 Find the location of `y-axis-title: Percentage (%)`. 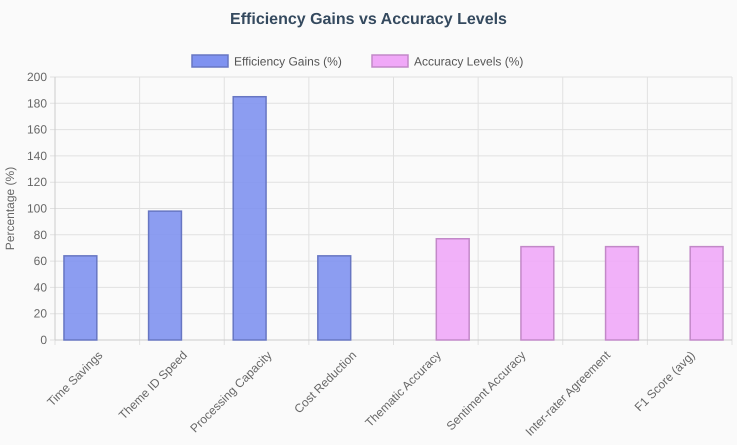

y-axis-title: Percentage (%) is located at coordinates (10, 208).